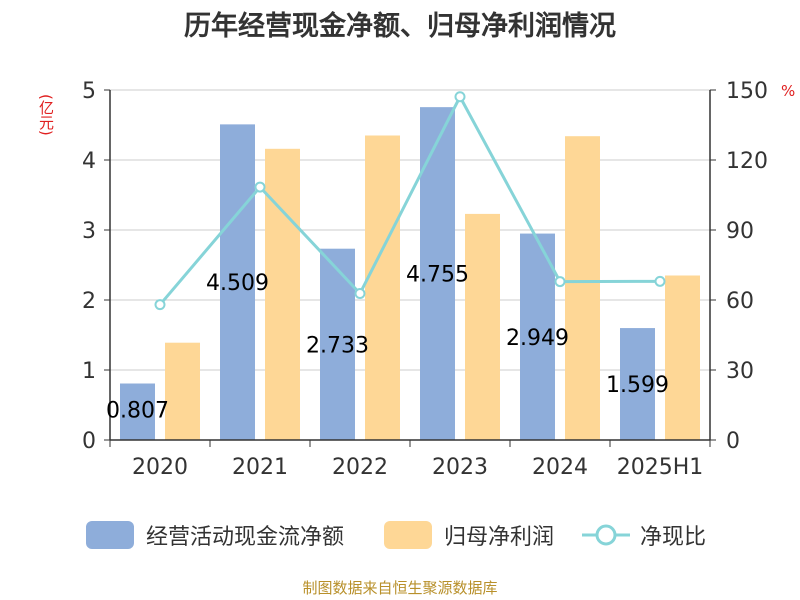 Image resolution: width=800 pixels, height=600 pixels. I want to click on x-tick-label: 2022, so click(360, 467).